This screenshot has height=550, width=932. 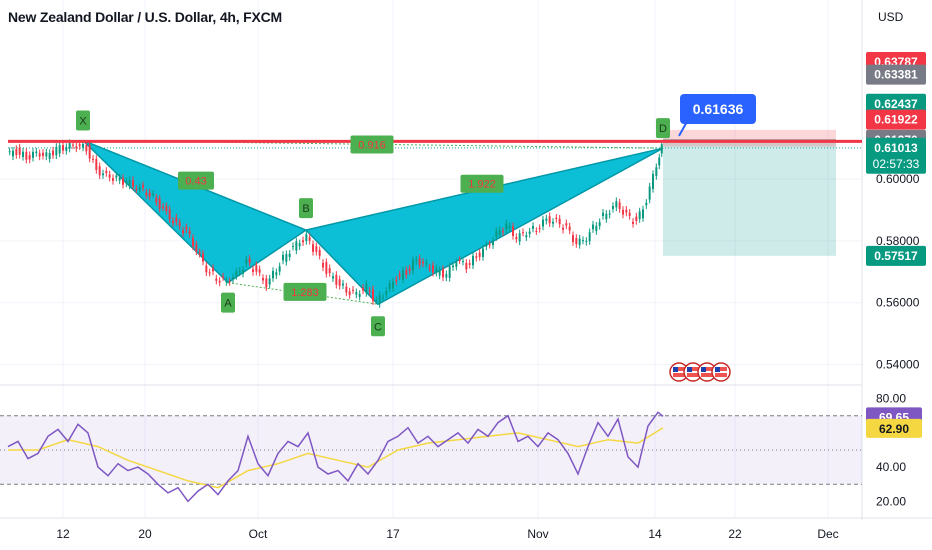 I want to click on price-callout: 0.61636, so click(x=717, y=115).